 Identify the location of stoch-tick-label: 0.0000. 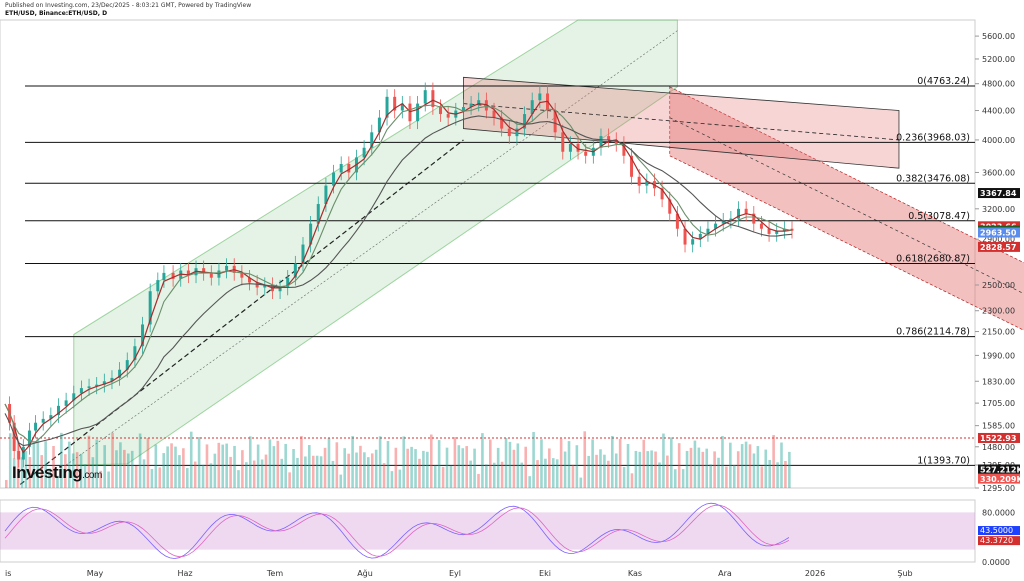
(996, 562).